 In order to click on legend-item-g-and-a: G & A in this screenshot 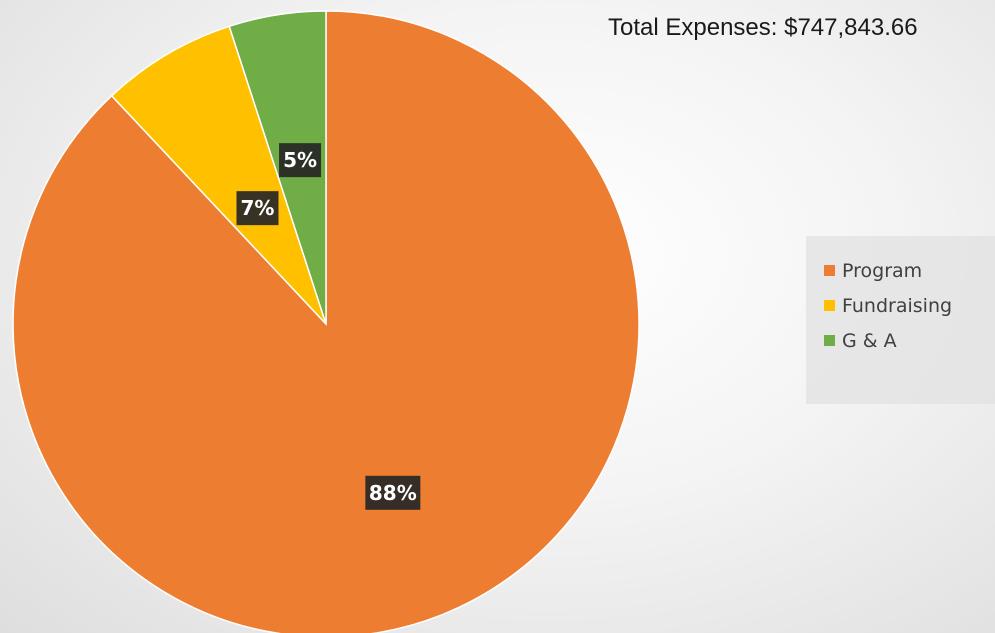, I will do `click(909, 340)`.